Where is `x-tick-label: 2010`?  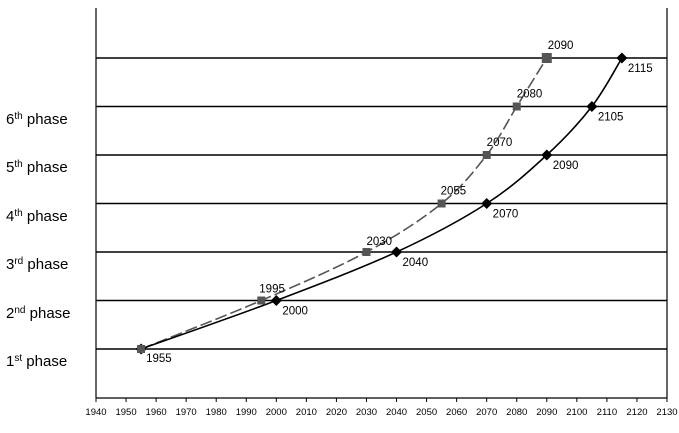
x-tick-label: 2010 is located at coordinates (306, 412).